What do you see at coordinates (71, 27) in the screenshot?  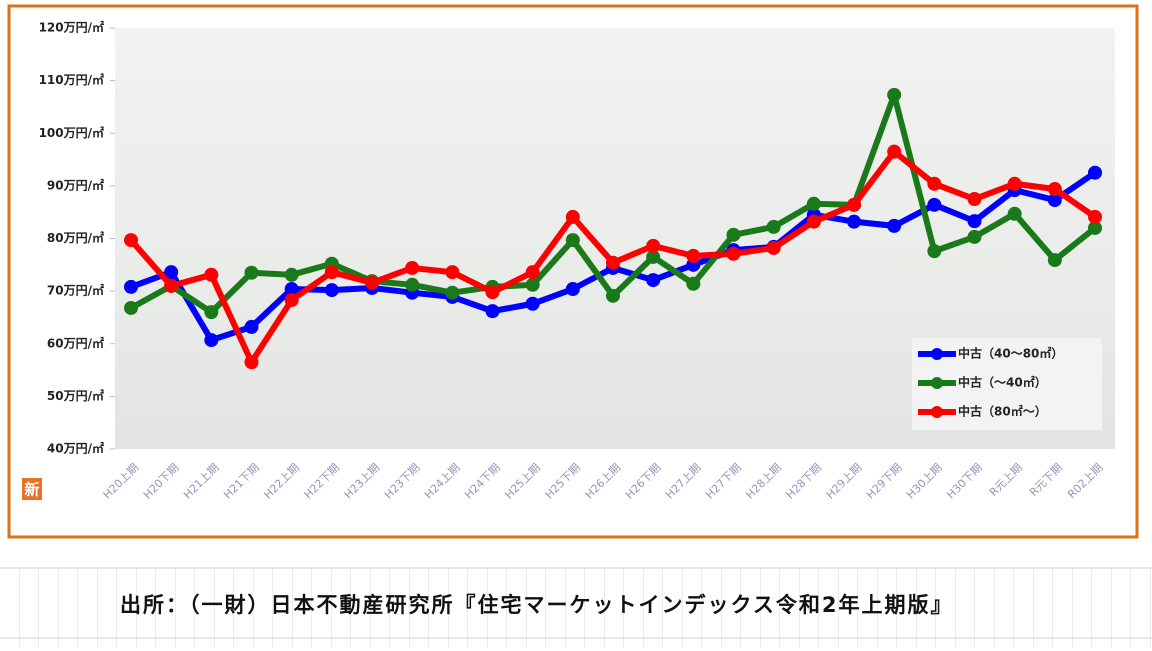 I see `y-tick-label: 120万円/㎡` at bounding box center [71, 27].